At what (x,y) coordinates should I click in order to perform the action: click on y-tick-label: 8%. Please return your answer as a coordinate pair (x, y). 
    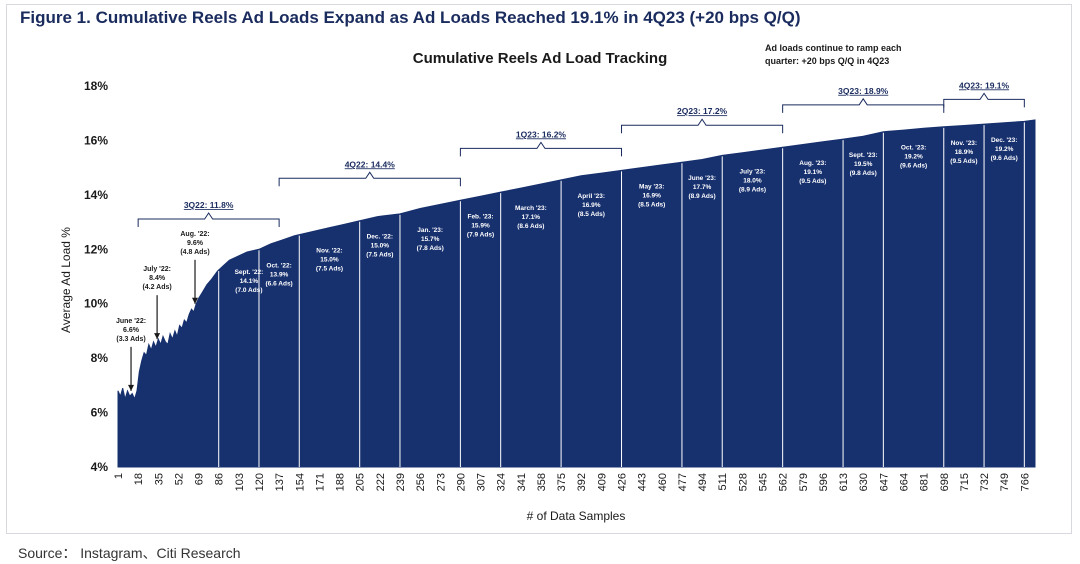
    Looking at the image, I should click on (100, 358).